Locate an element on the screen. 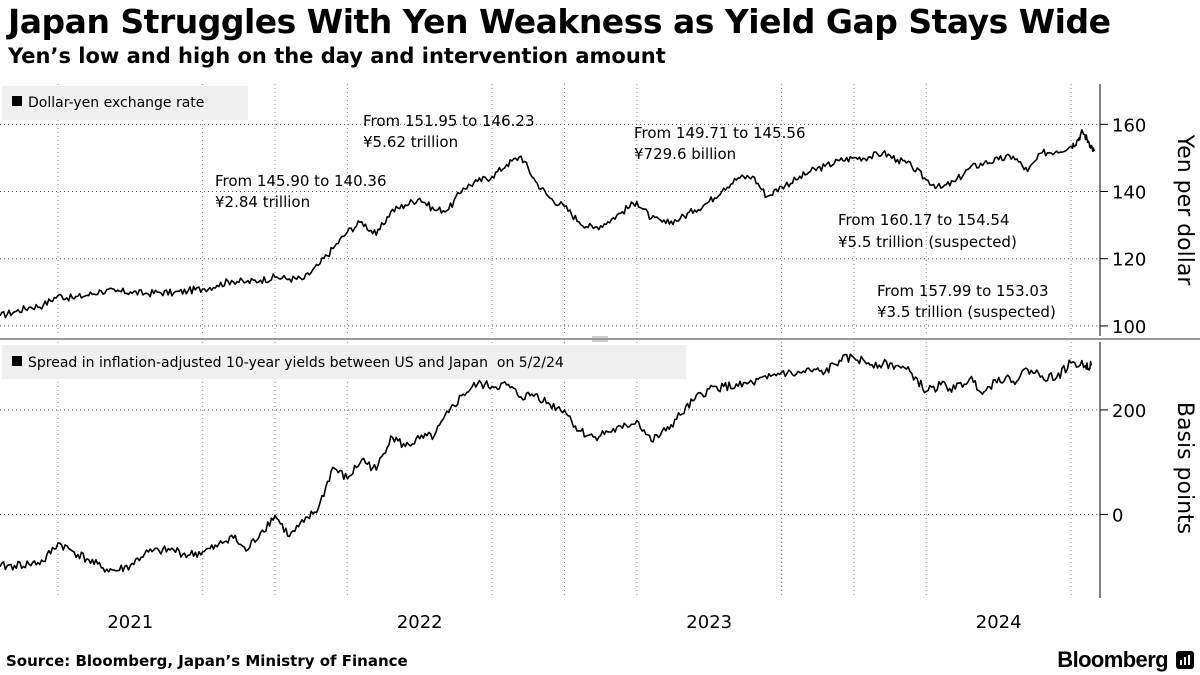  gridlines-bottom is located at coordinates (550, 462).